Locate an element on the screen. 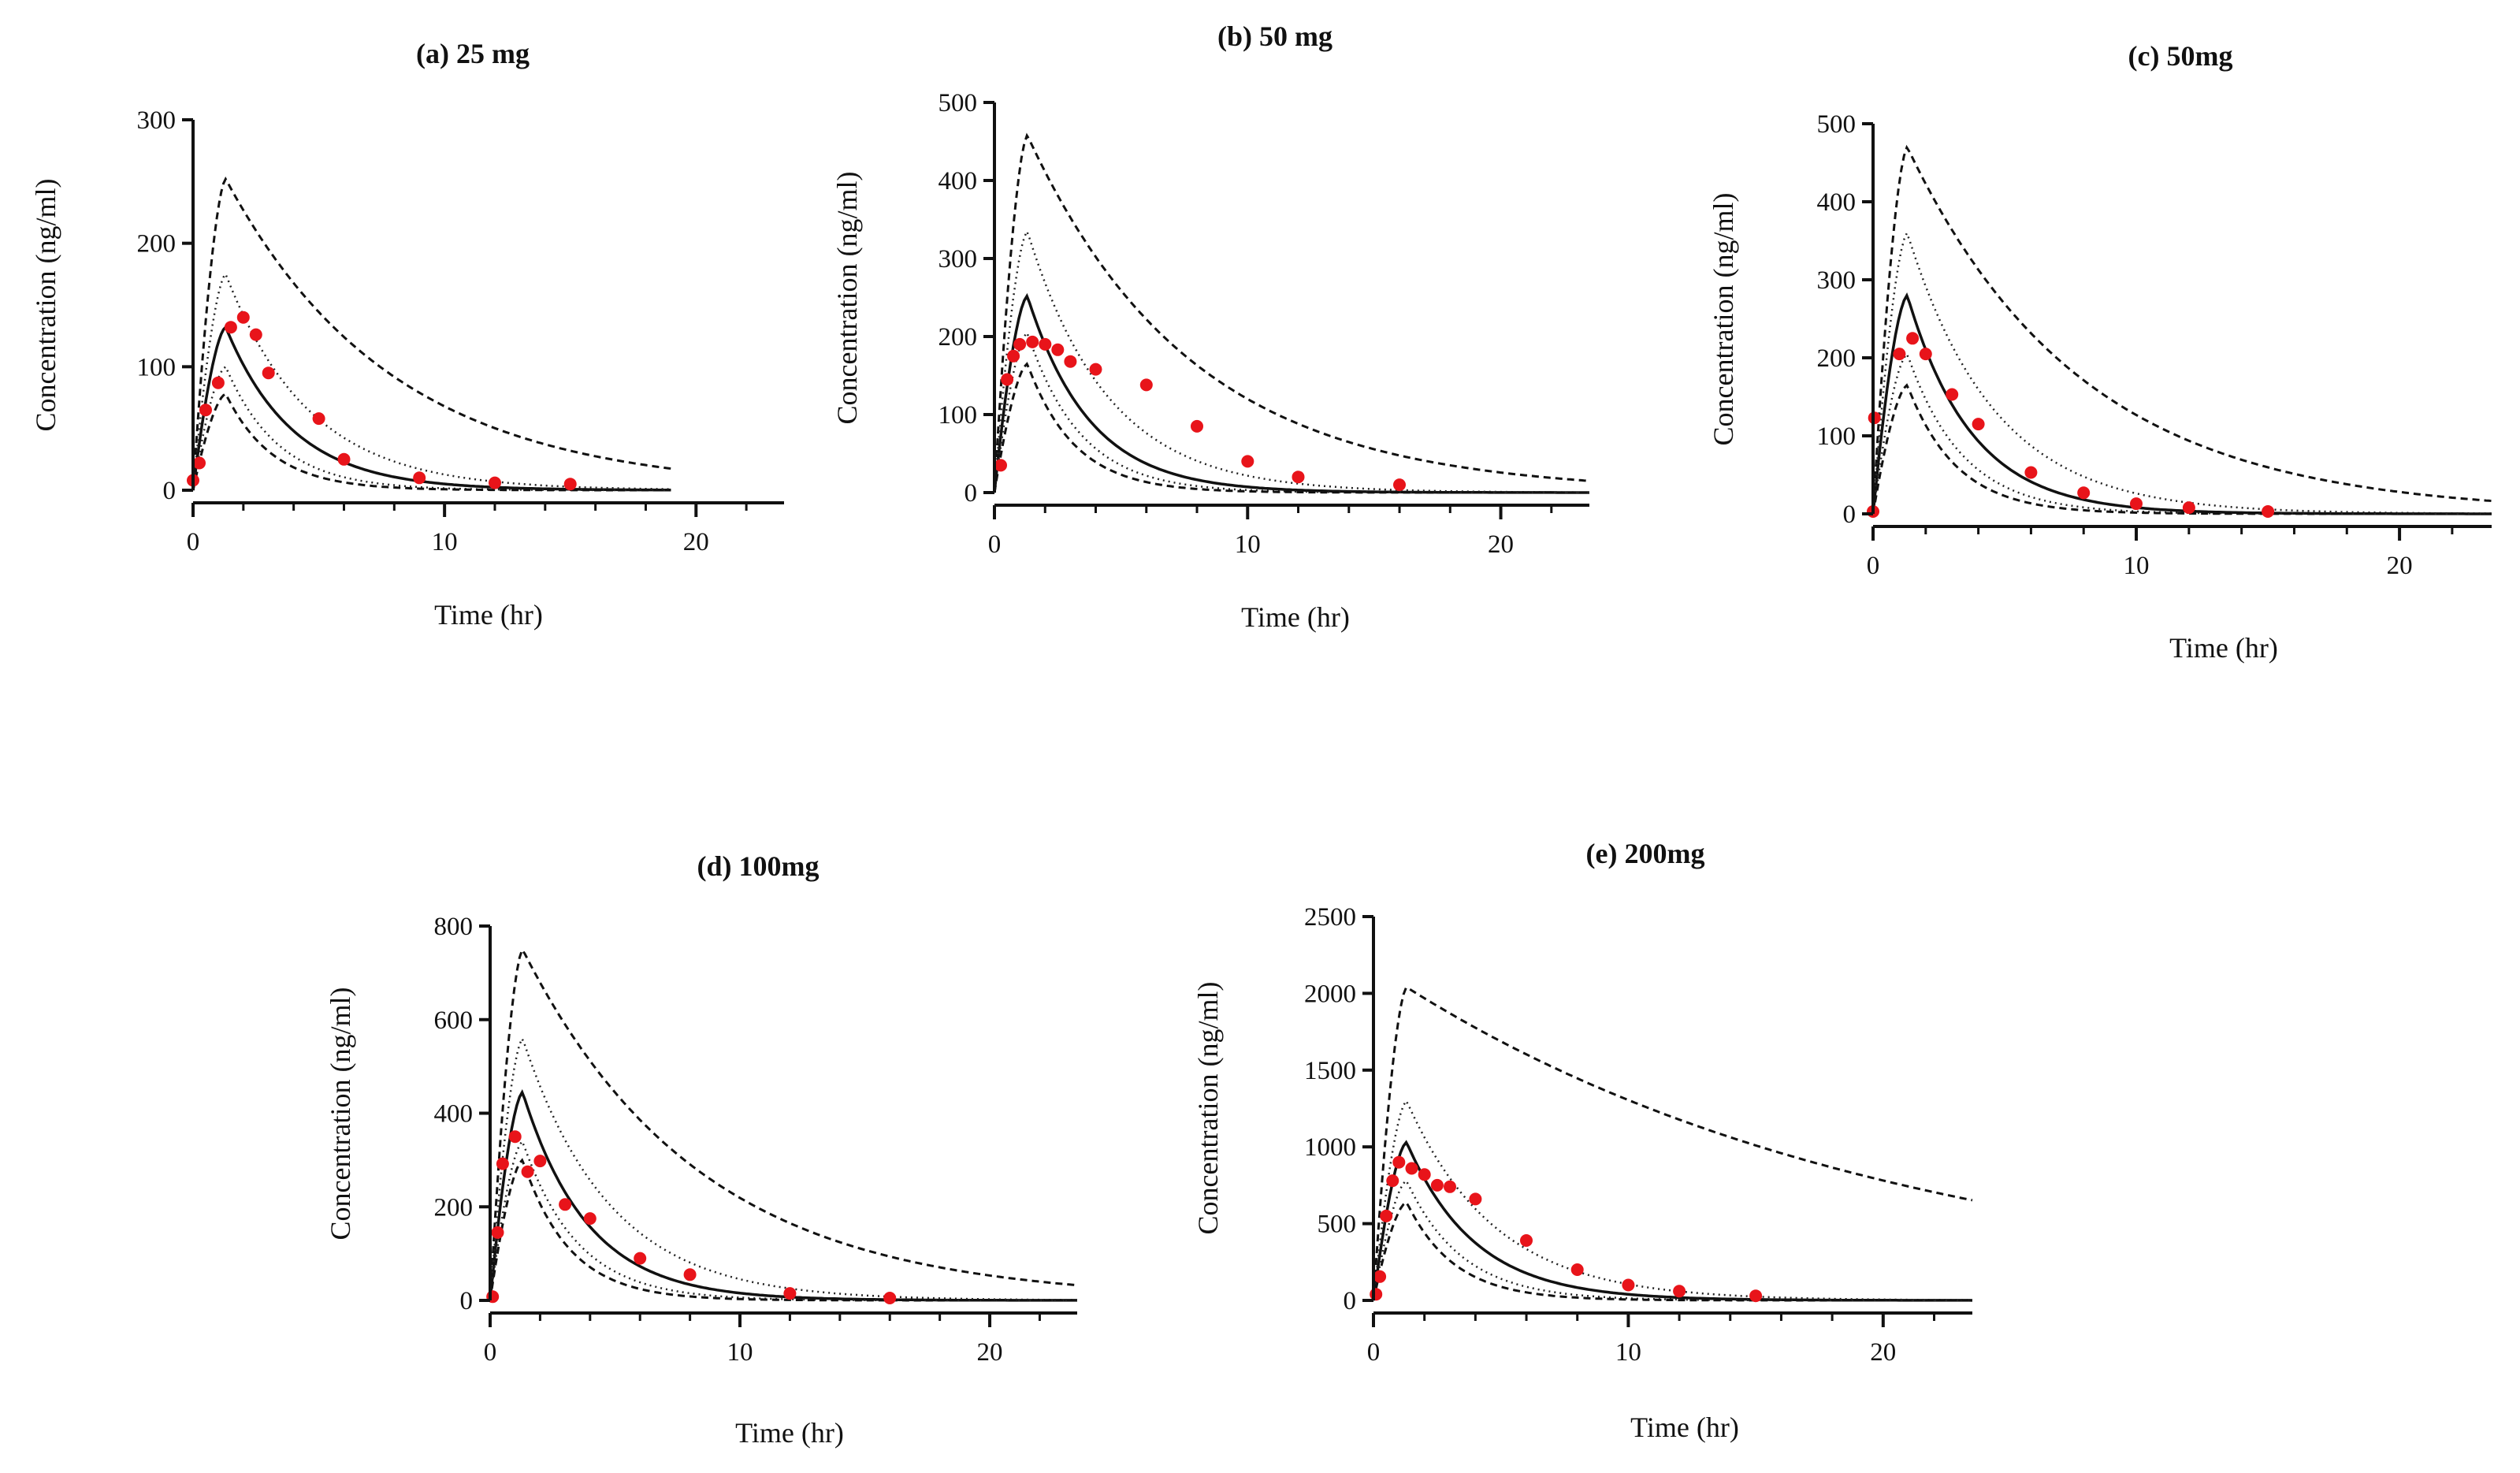  y-tick-label: 1500 is located at coordinates (1330, 1071).